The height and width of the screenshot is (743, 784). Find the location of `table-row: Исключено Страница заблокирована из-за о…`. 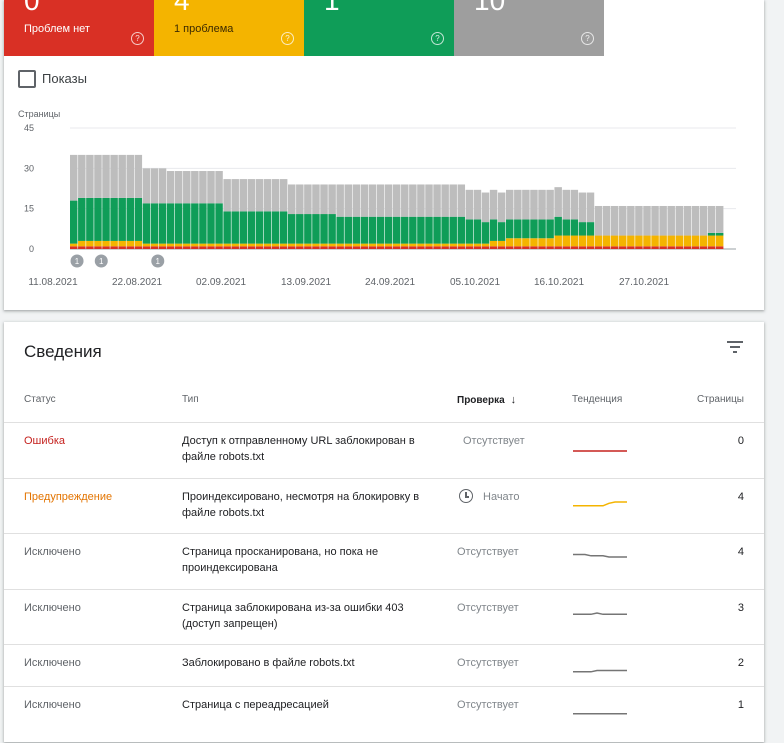

table-row: Исключено Страница заблокирована из-за о… is located at coordinates (384, 617).